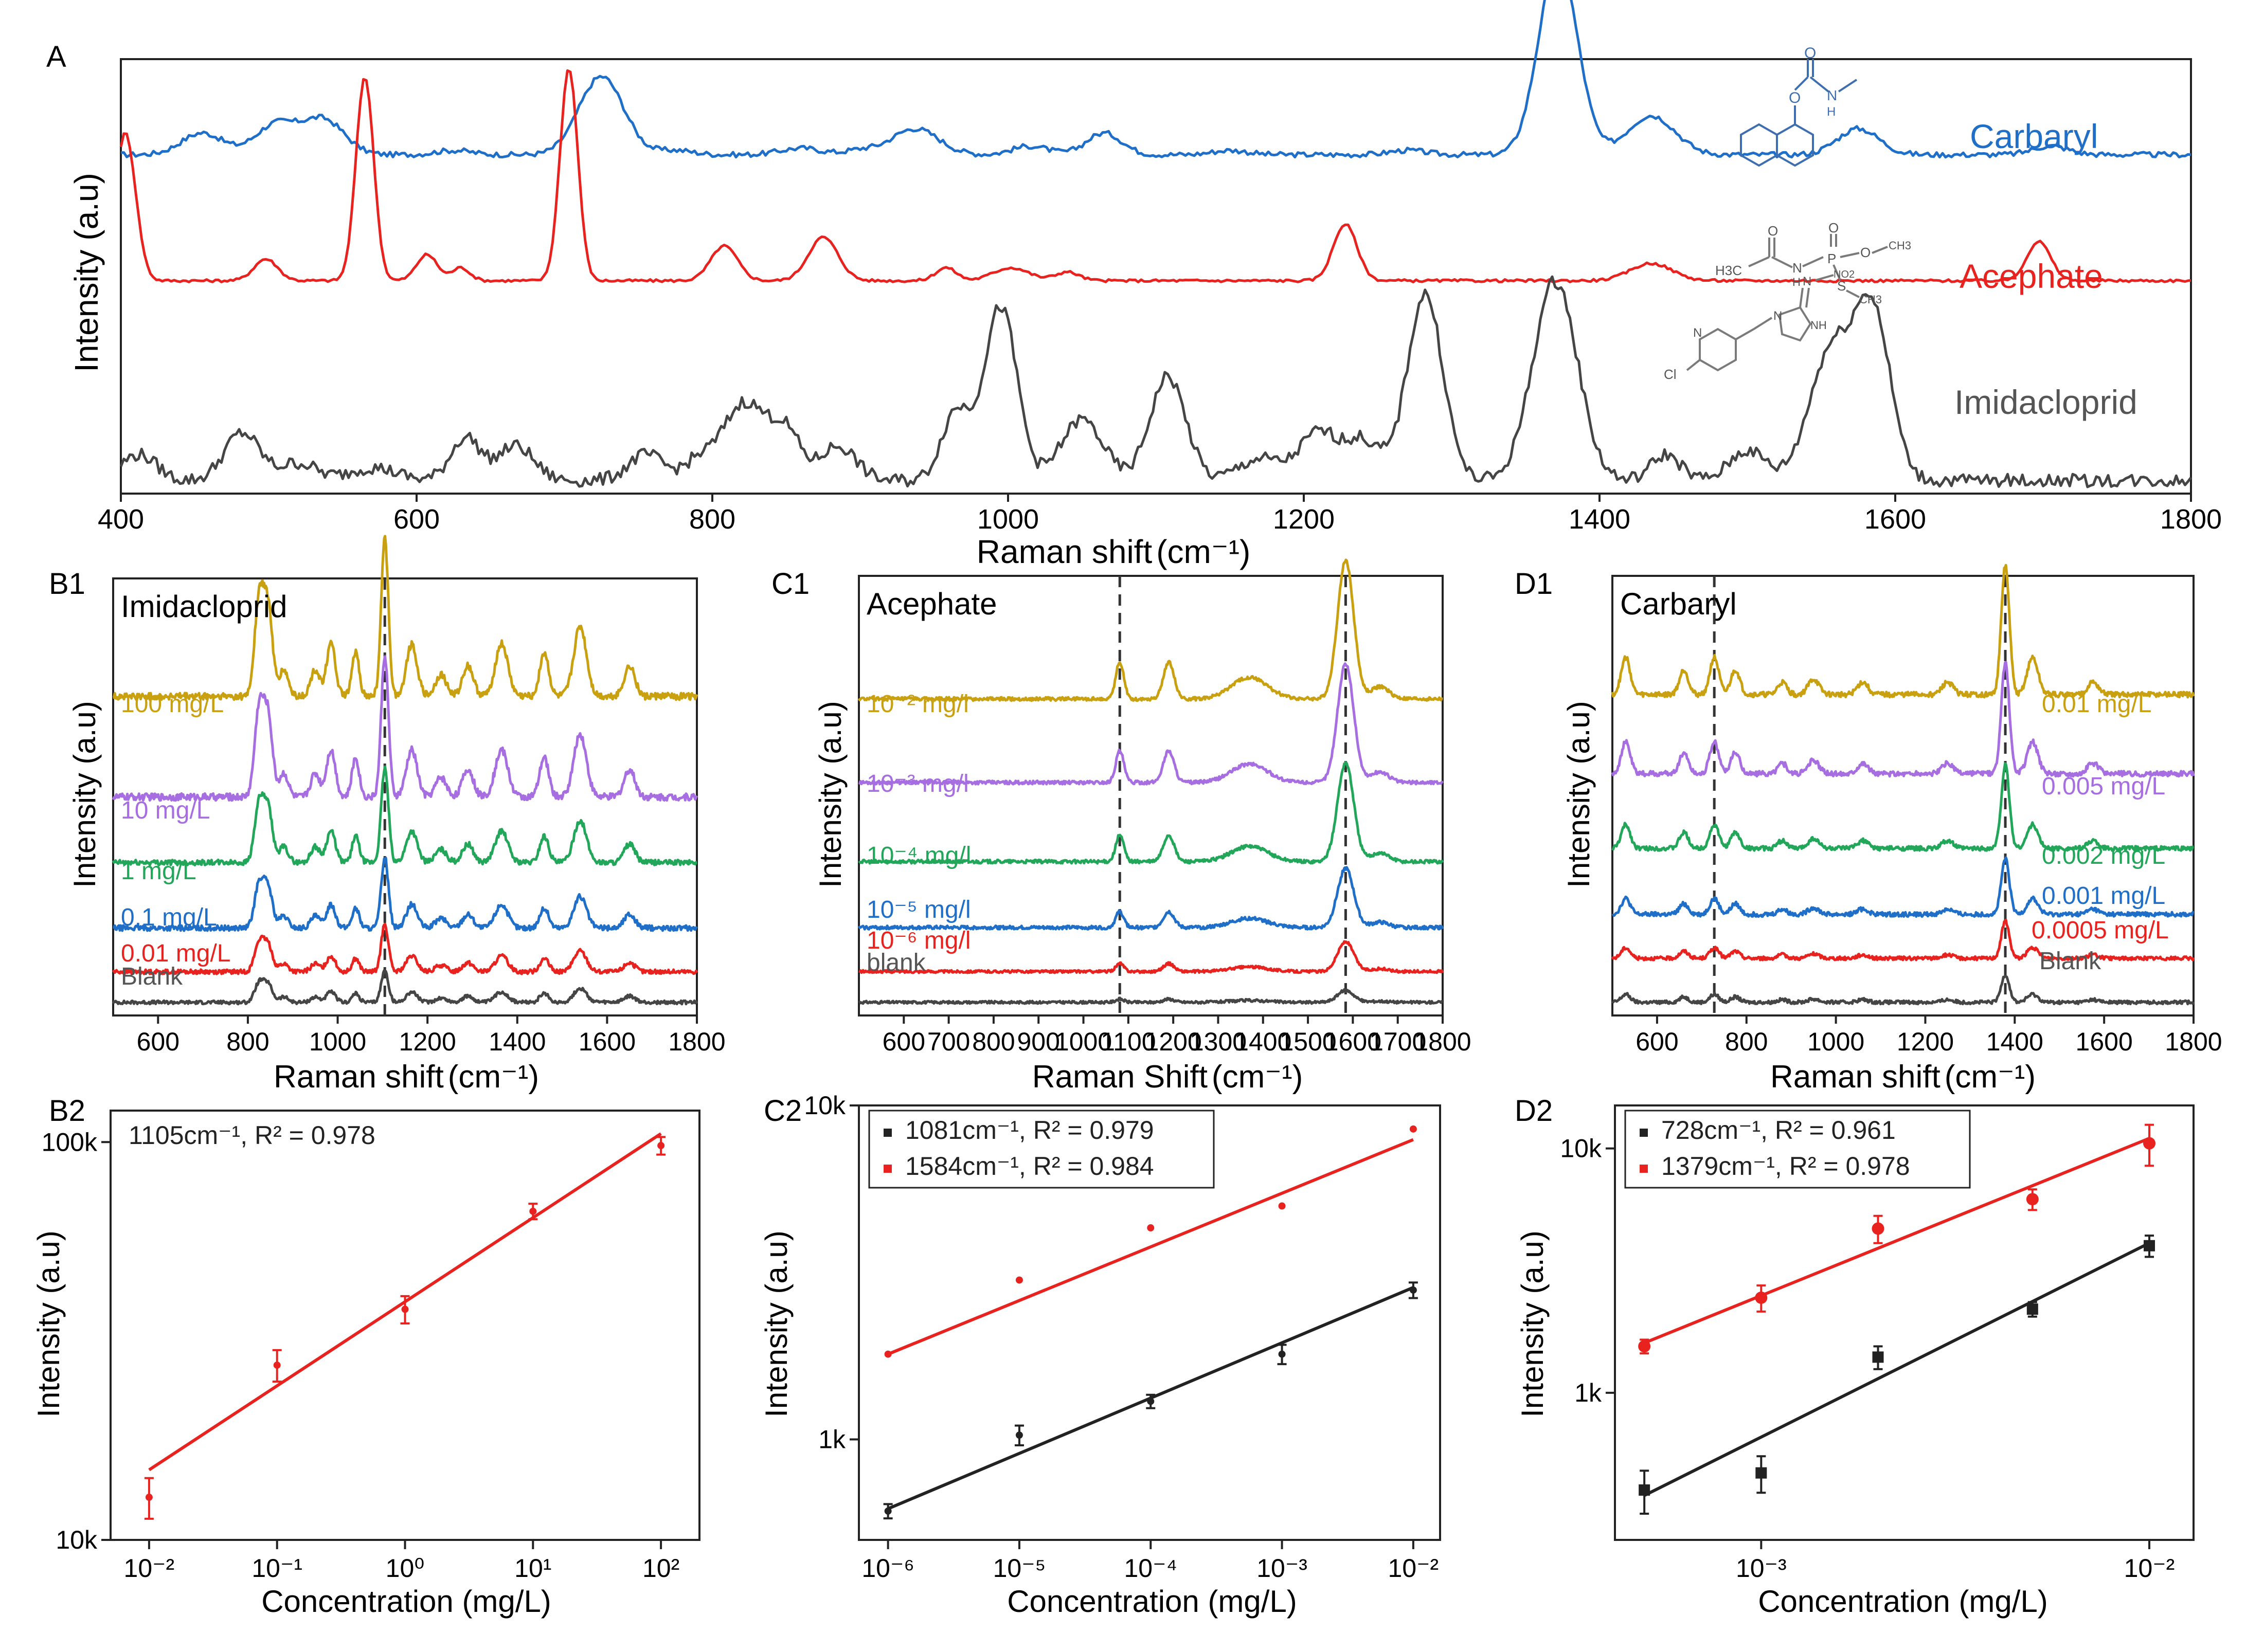 This screenshot has height=1652, width=2246. I want to click on panel-d1-x-axis-label: Raman shift (cm⁻¹), so click(1903, 1077).